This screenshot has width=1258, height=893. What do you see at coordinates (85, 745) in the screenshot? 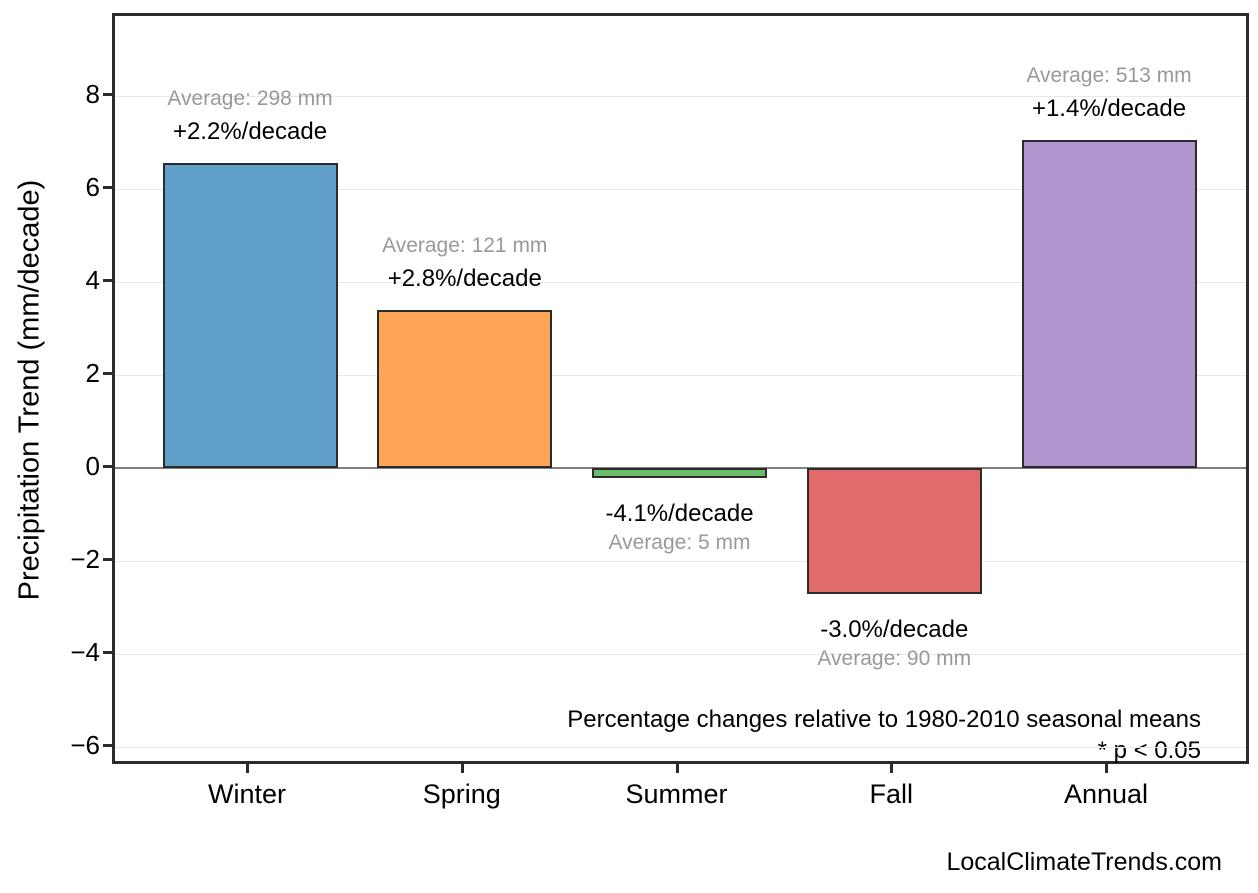
I see `y-tick-label--6: −6` at bounding box center [85, 745].